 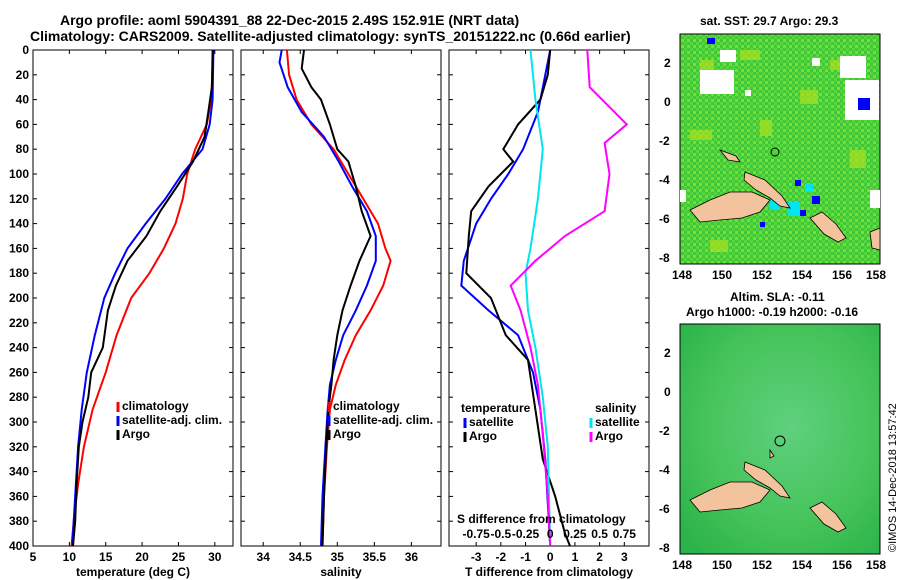 What do you see at coordinates (23, 124) in the screenshot?
I see `y-tick-label: 60` at bounding box center [23, 124].